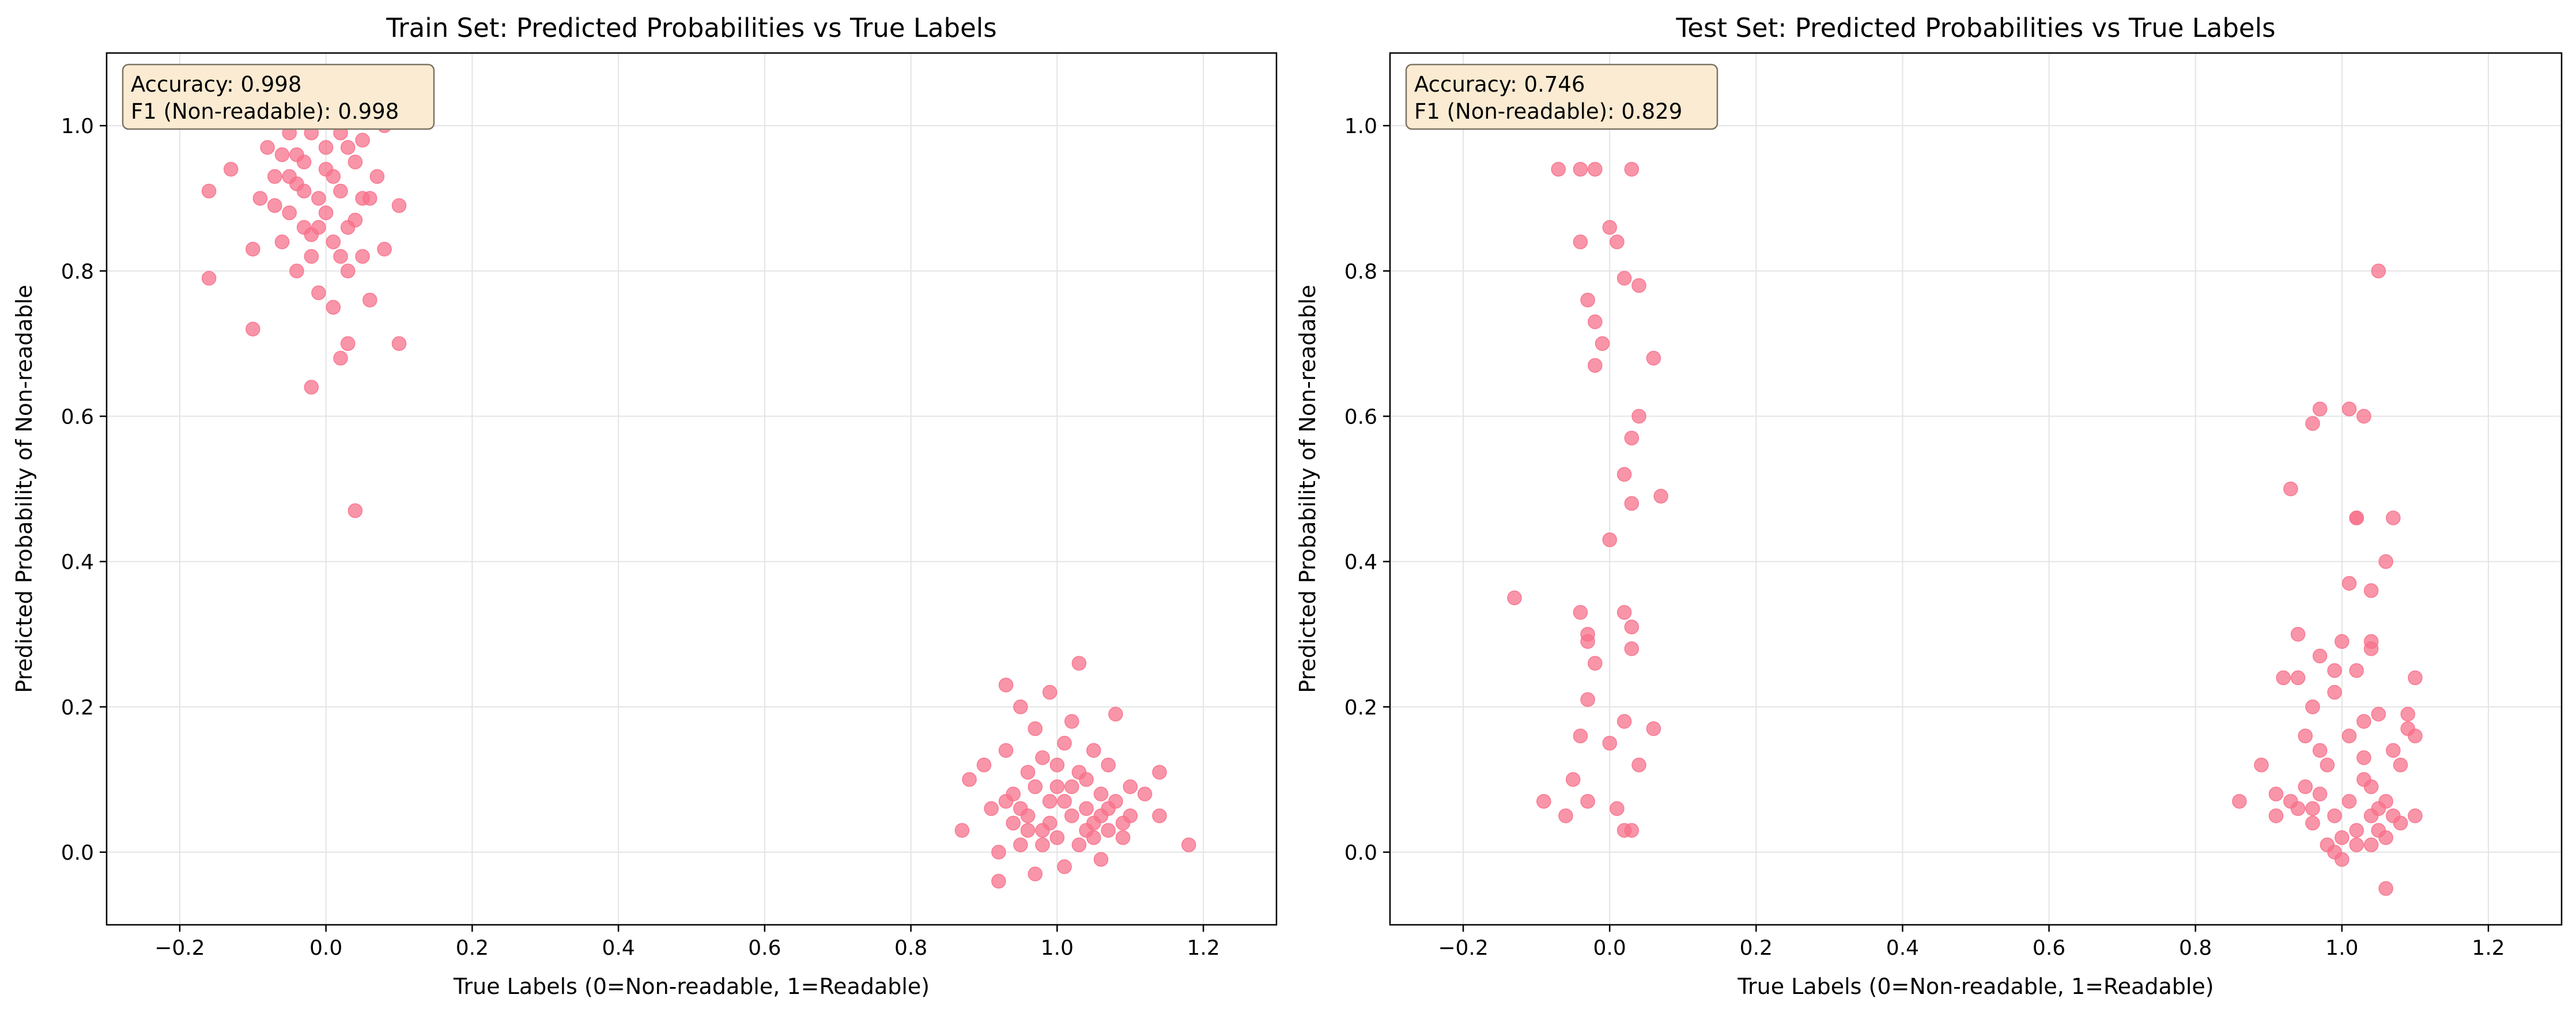 Image resolution: width=2576 pixels, height=1017 pixels. I want to click on y-tick-label: 0.6, so click(1360, 417).